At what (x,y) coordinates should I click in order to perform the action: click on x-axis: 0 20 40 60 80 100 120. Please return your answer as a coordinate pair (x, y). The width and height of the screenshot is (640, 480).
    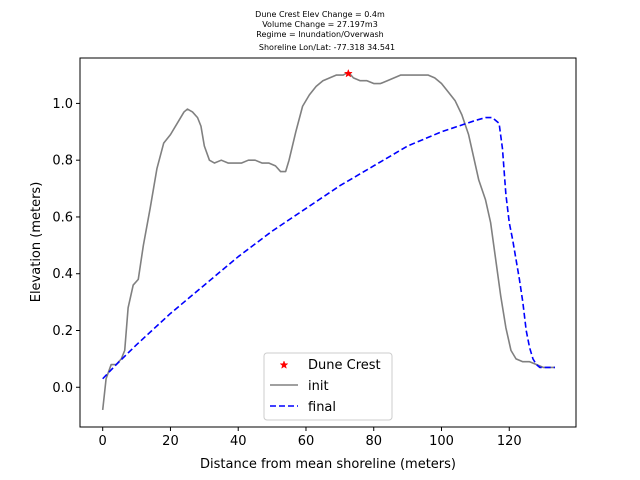
    Looking at the image, I should click on (310, 438).